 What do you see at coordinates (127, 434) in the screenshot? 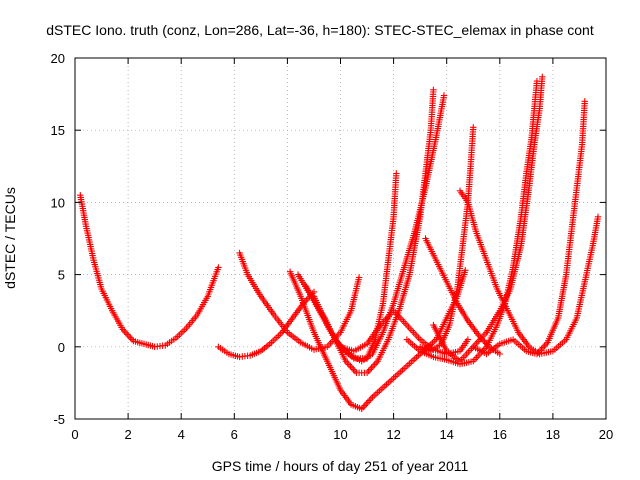
I see `x-tick-label: 2` at bounding box center [127, 434].